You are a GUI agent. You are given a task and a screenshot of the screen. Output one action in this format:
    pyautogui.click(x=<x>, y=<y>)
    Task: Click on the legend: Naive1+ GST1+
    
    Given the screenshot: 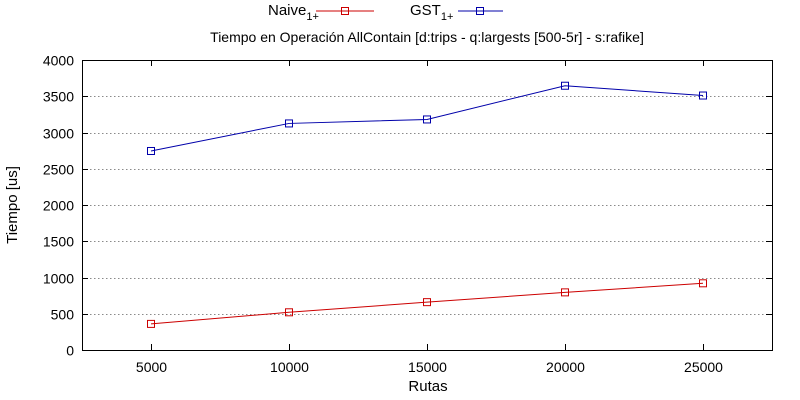 What is the action you would take?
    pyautogui.click(x=385, y=12)
    